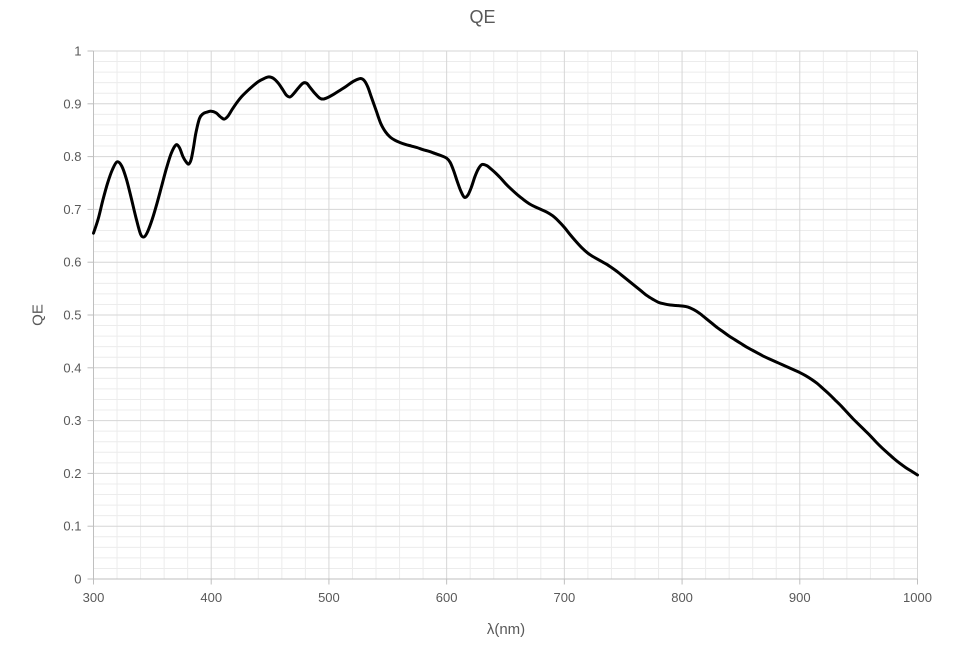 The height and width of the screenshot is (663, 965). What do you see at coordinates (482, 17) in the screenshot?
I see `chart-title: QE` at bounding box center [482, 17].